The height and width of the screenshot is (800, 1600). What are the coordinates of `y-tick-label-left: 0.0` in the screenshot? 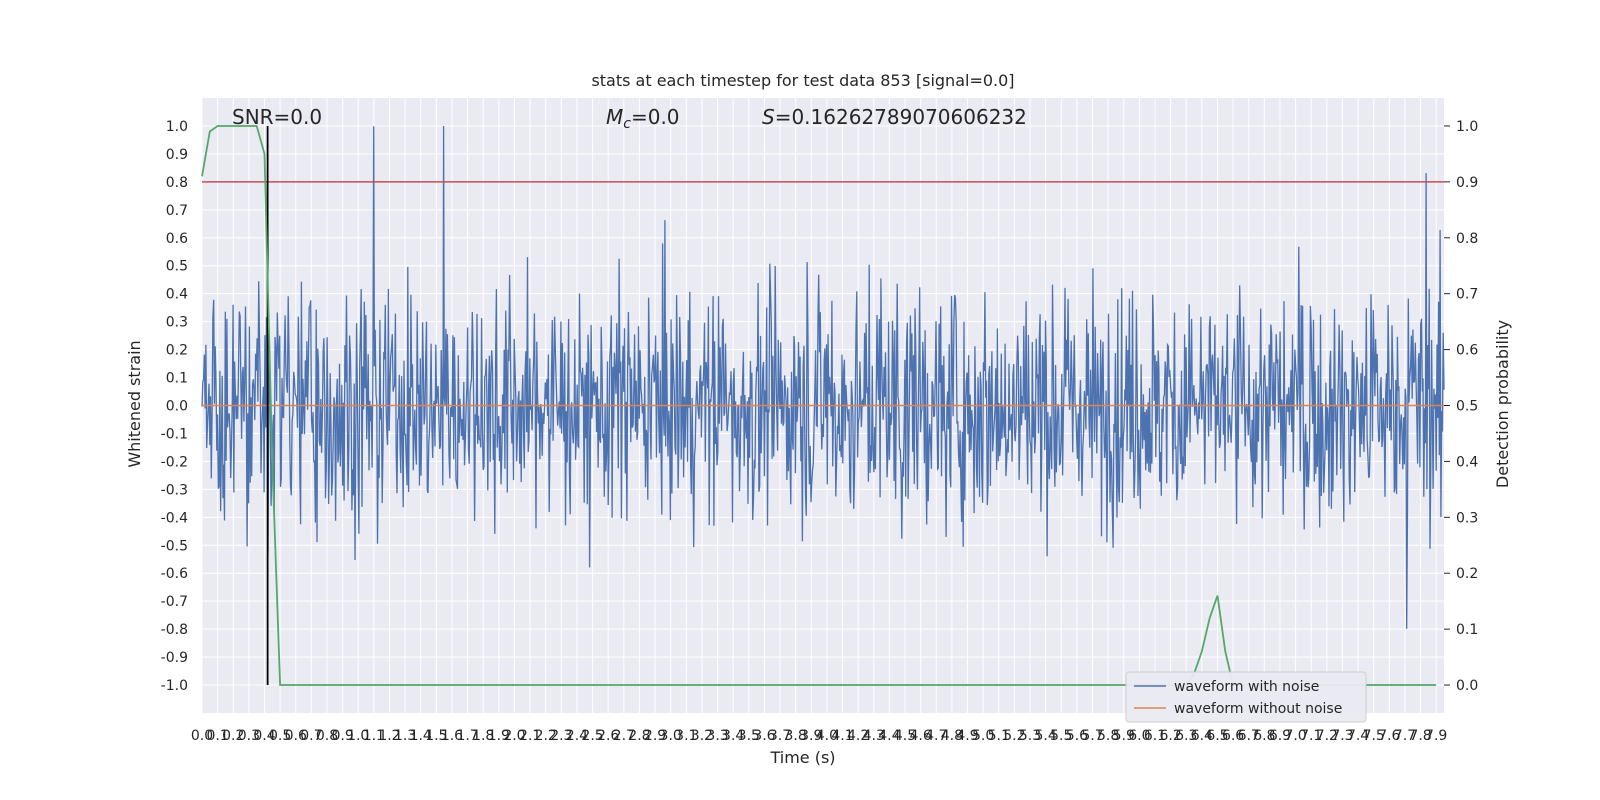 It's located at (177, 407).